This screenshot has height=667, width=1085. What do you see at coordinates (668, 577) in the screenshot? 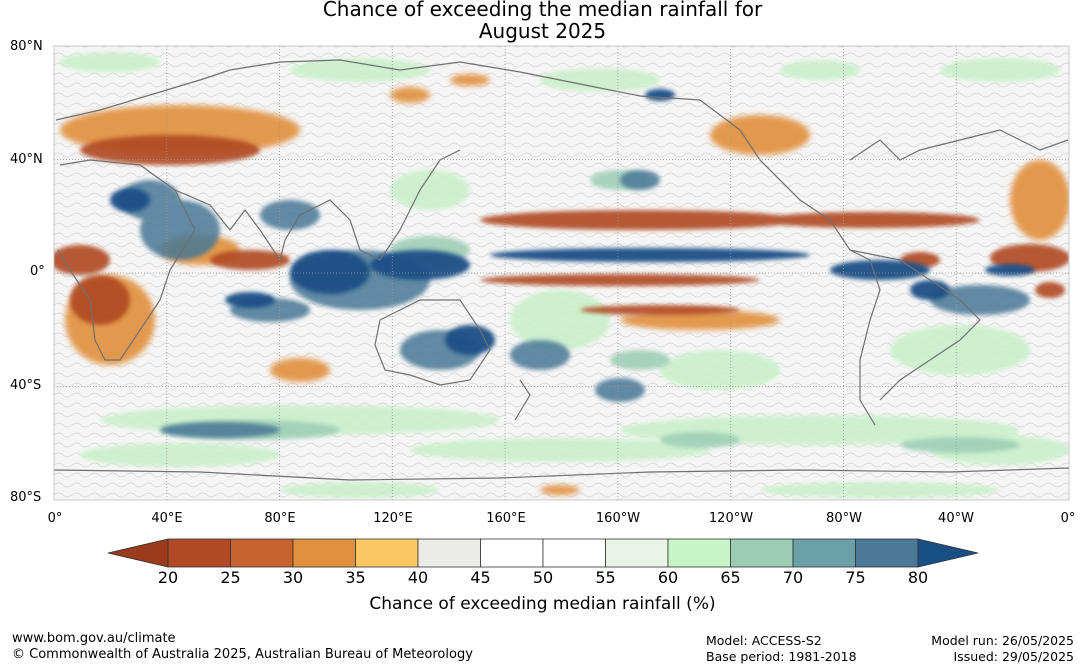
I see `colorbar-tick: 60` at bounding box center [668, 577].